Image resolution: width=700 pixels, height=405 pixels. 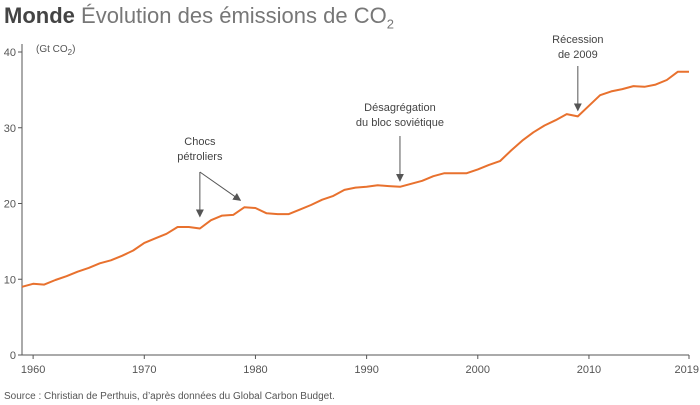 What do you see at coordinates (234, 15) in the screenshot?
I see `title-text: Évolution des émissions de CO` at bounding box center [234, 15].